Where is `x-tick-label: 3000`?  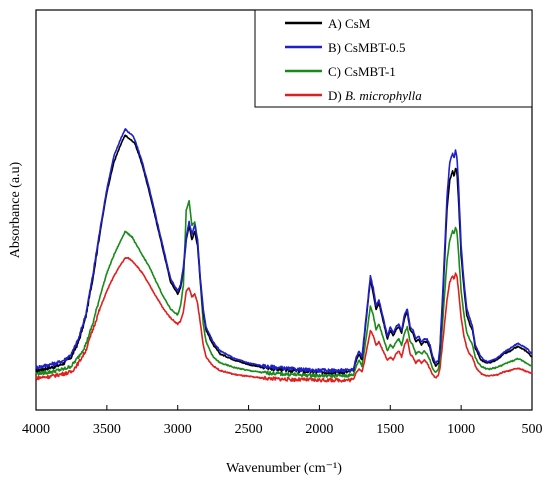 x-tick-label: 3000 is located at coordinates (178, 429).